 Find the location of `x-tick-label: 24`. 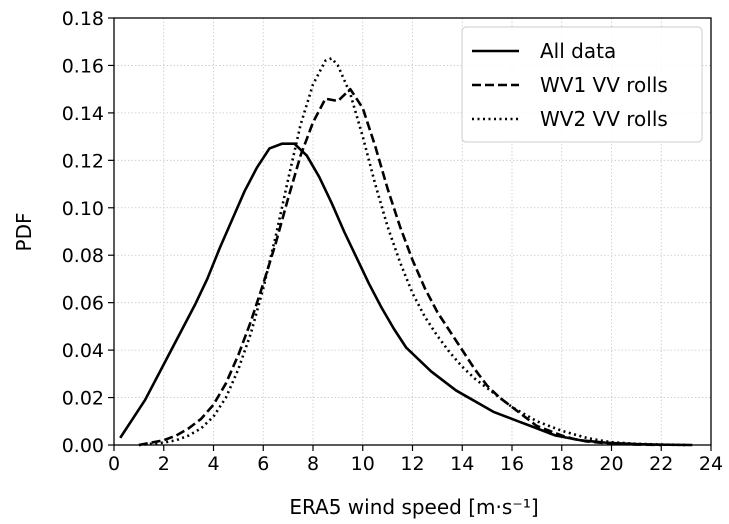

x-tick-label: 24 is located at coordinates (711, 464).